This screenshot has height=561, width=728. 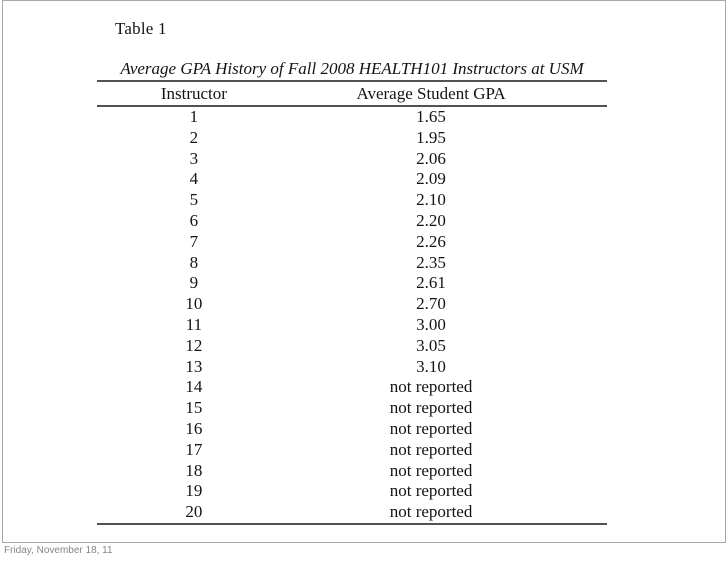 I want to click on table-row: 2 1.95, so click(x=352, y=138).